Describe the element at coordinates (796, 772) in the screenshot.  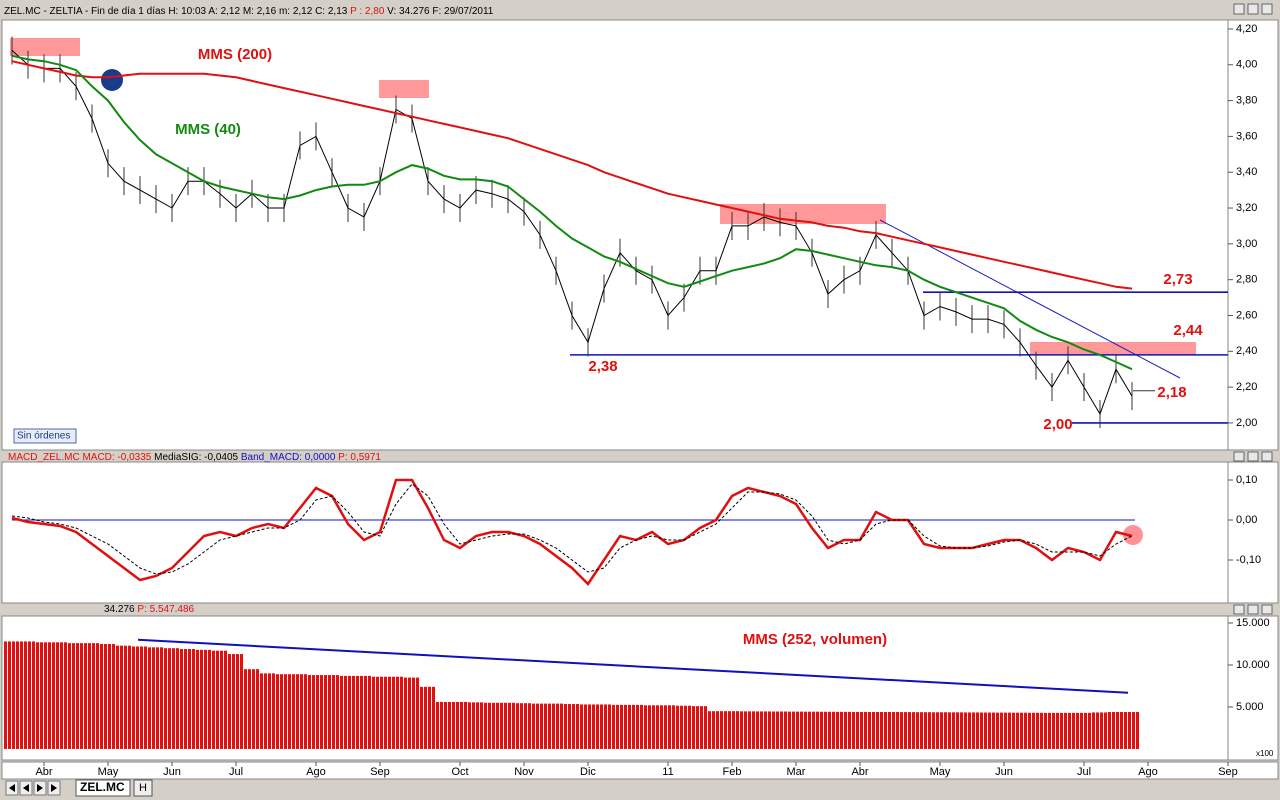
I see `x-tick-label: Mar` at that location.